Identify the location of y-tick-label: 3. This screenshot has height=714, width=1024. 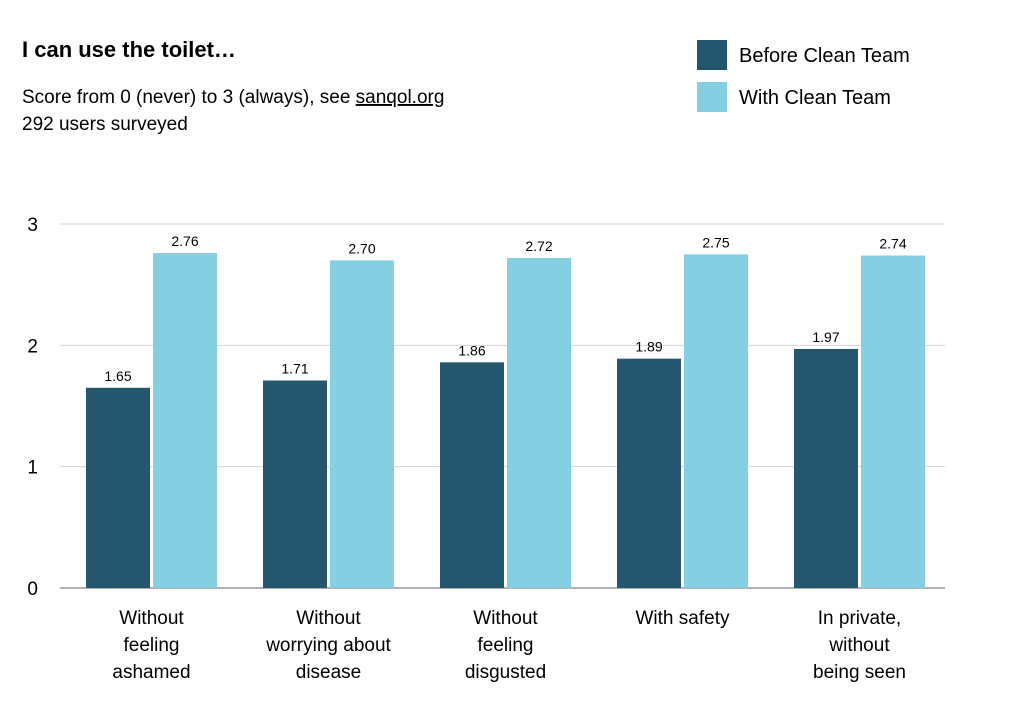
(32, 225).